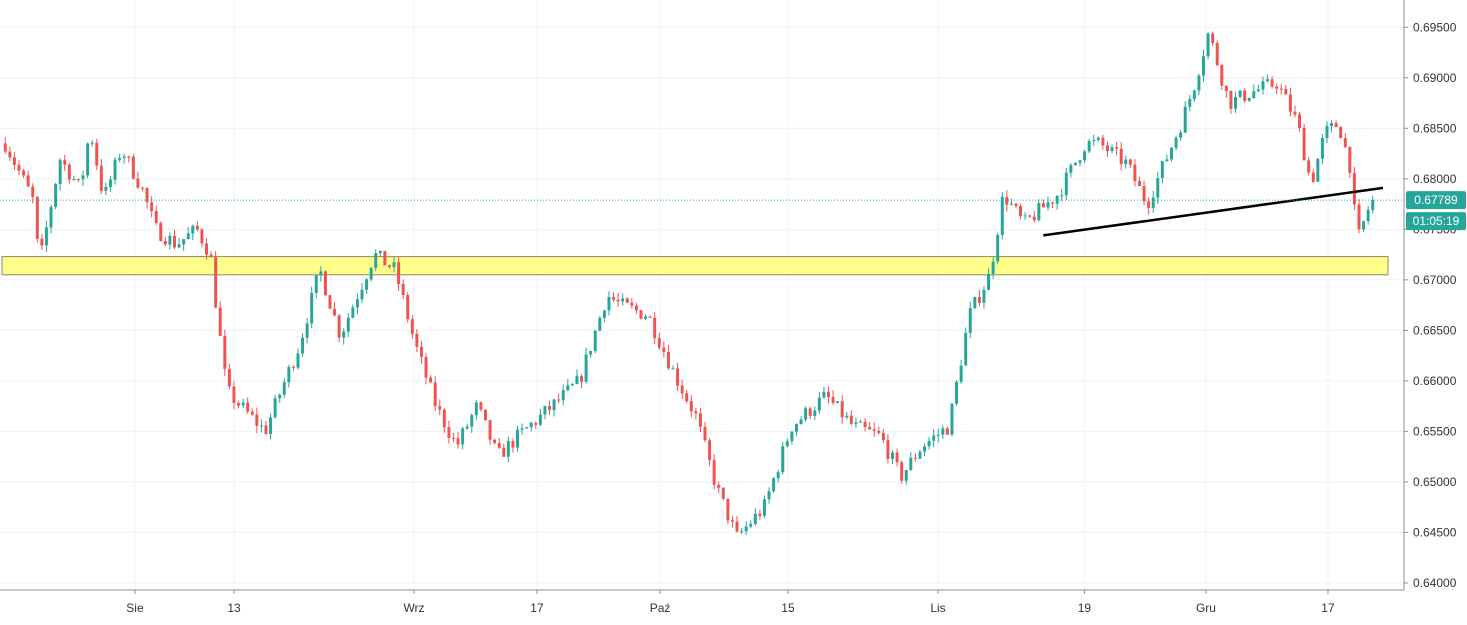 This screenshot has width=1467, height=625. I want to click on support-zone, so click(695, 266).